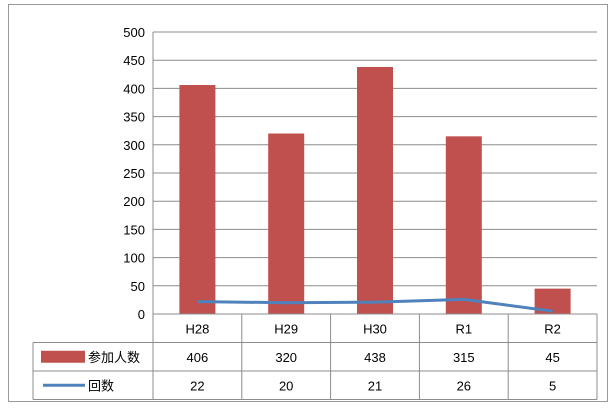 The width and height of the screenshot is (615, 408). I want to click on x-tick-label: H30, so click(375, 328).